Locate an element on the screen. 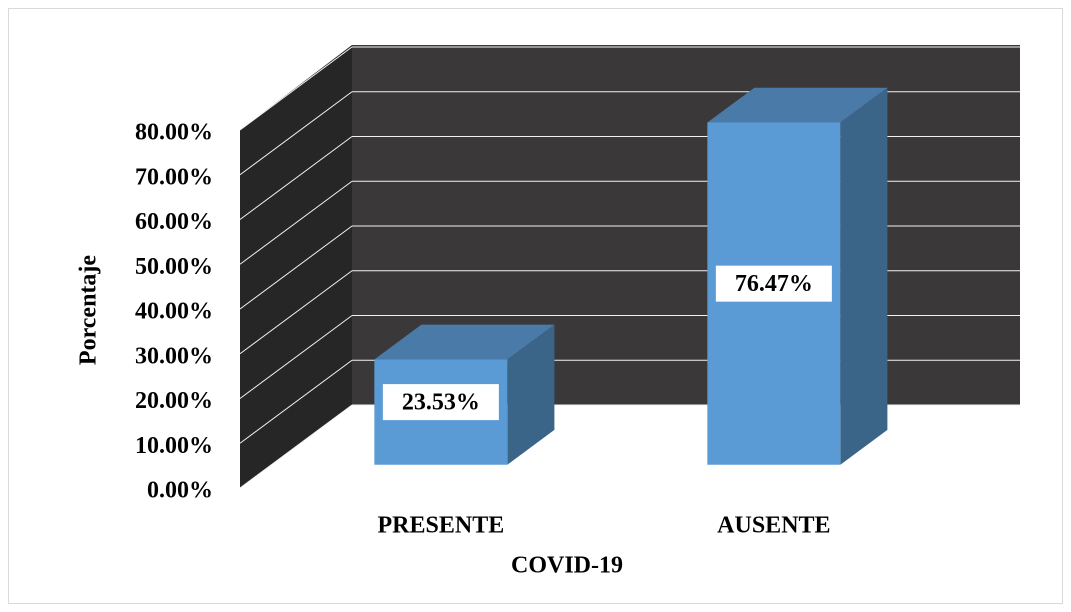 This screenshot has height=612, width=1071. y-tick-label: 30.00% is located at coordinates (174, 356).